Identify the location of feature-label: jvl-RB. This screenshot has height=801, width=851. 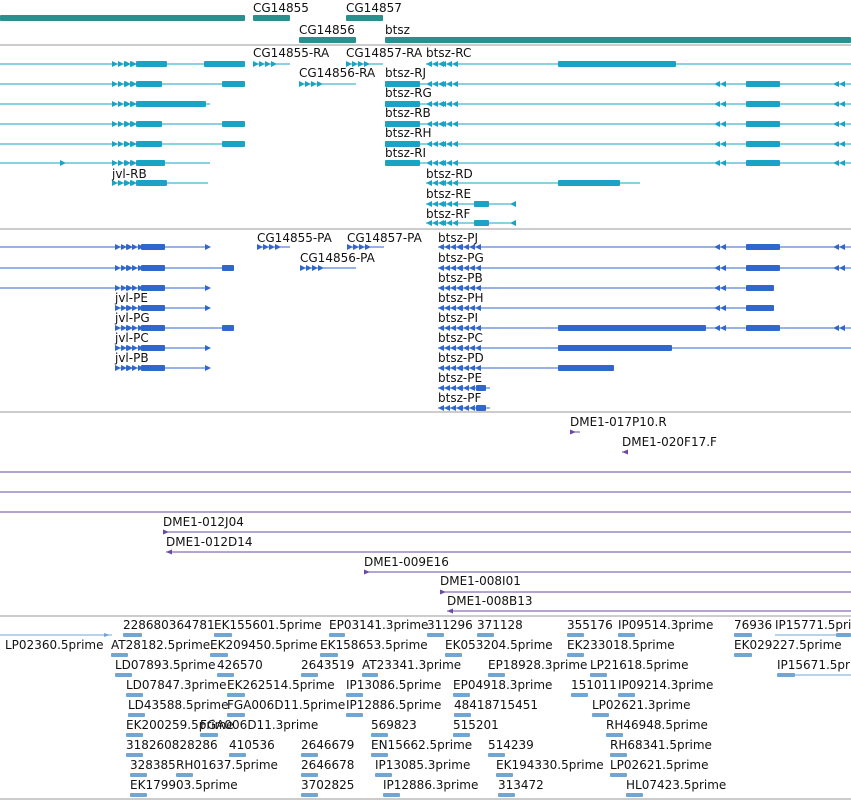
(129, 174).